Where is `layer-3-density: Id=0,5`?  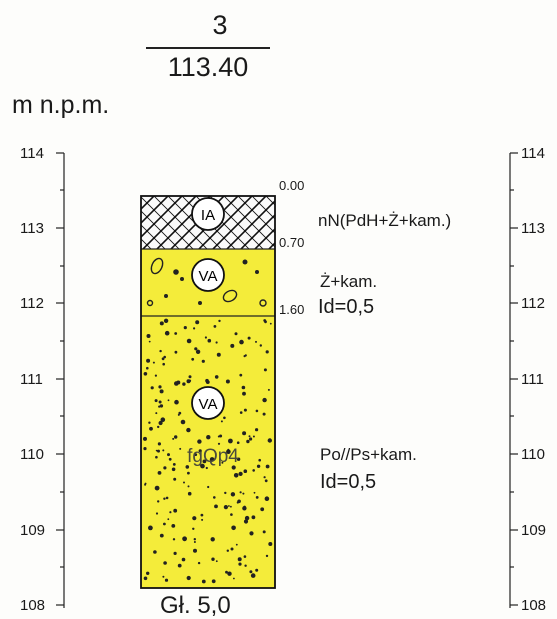
layer-3-density: Id=0,5 is located at coordinates (348, 482).